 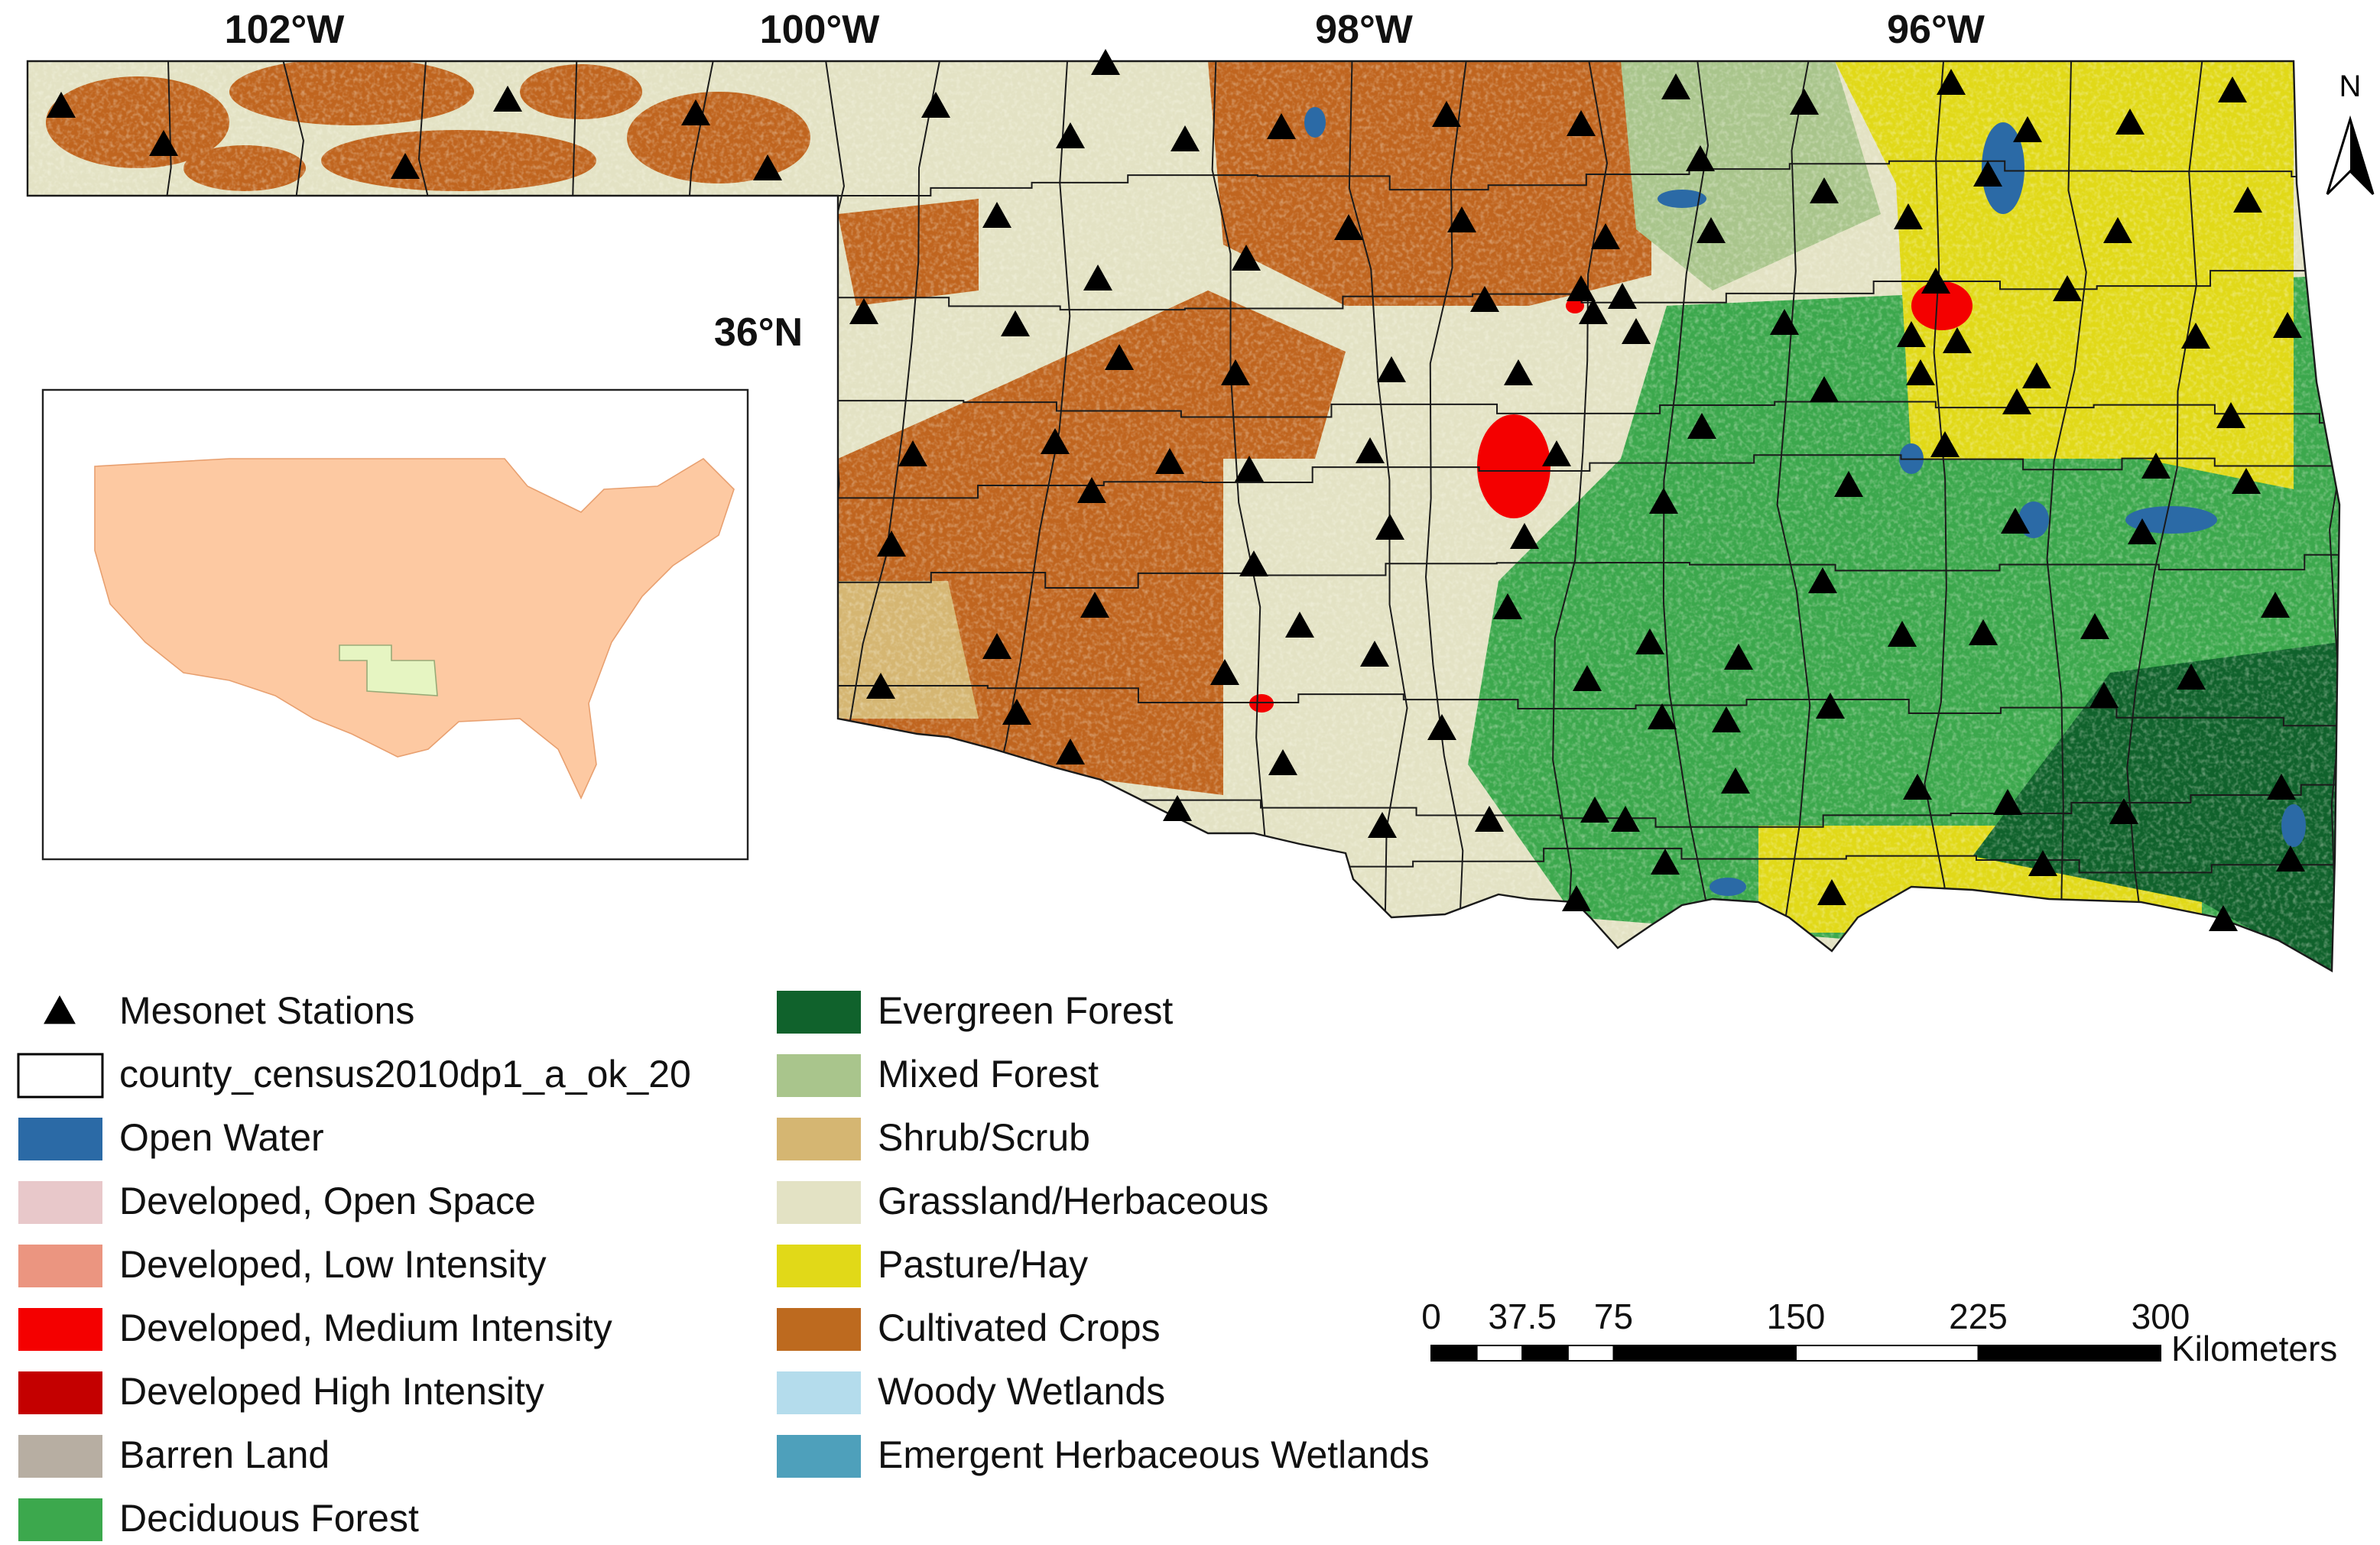 What do you see at coordinates (2161, 1316) in the screenshot?
I see `scale-tick-label: 300` at bounding box center [2161, 1316].